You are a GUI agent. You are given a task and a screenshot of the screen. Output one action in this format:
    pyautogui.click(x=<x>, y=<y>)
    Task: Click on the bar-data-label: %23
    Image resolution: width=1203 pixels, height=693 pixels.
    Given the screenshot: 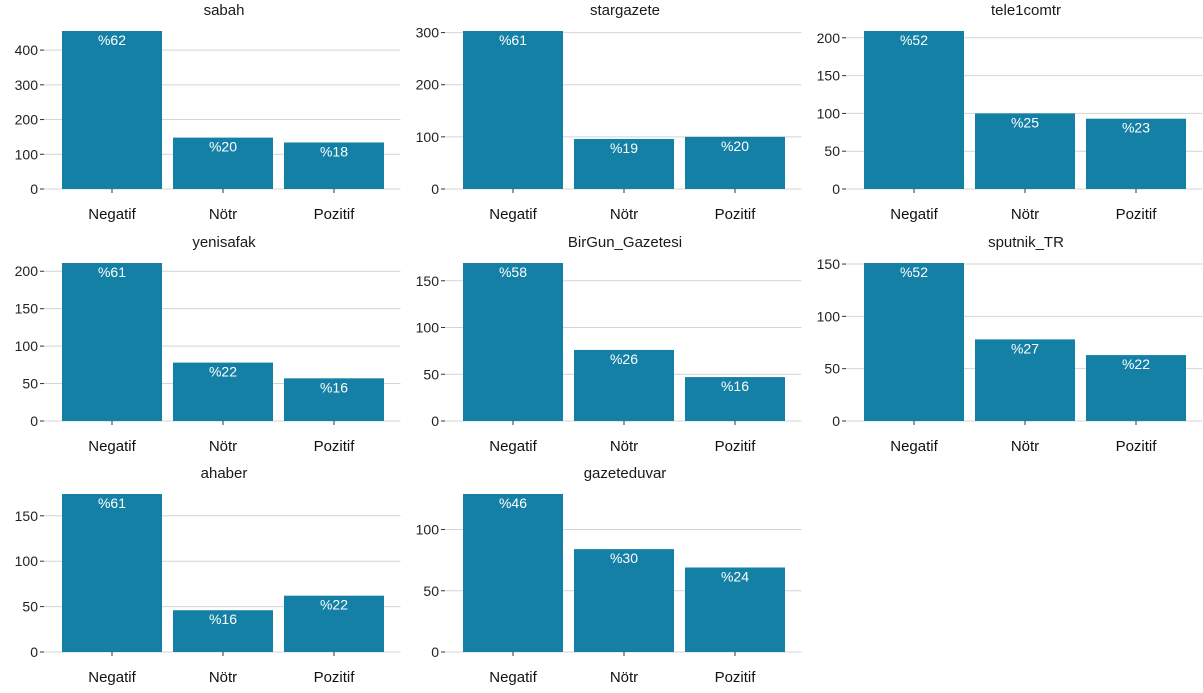 What is the action you would take?
    pyautogui.click(x=1136, y=128)
    